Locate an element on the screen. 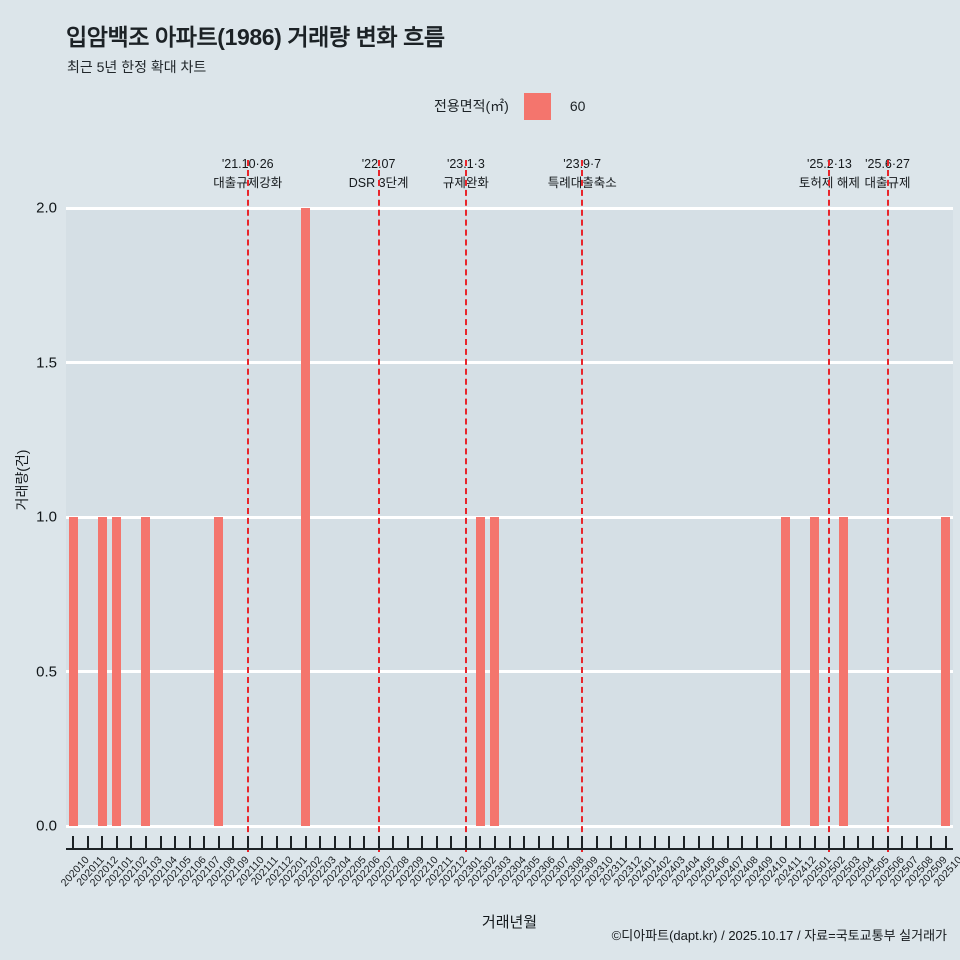 The image size is (960, 960). y-tick-label: 0.0 is located at coordinates (46, 826).